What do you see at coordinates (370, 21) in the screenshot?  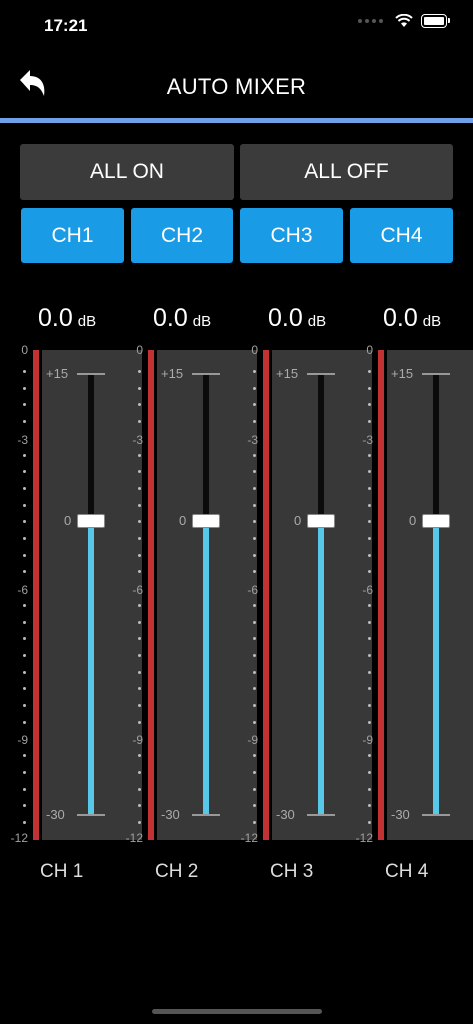 I see `signal-icon` at bounding box center [370, 21].